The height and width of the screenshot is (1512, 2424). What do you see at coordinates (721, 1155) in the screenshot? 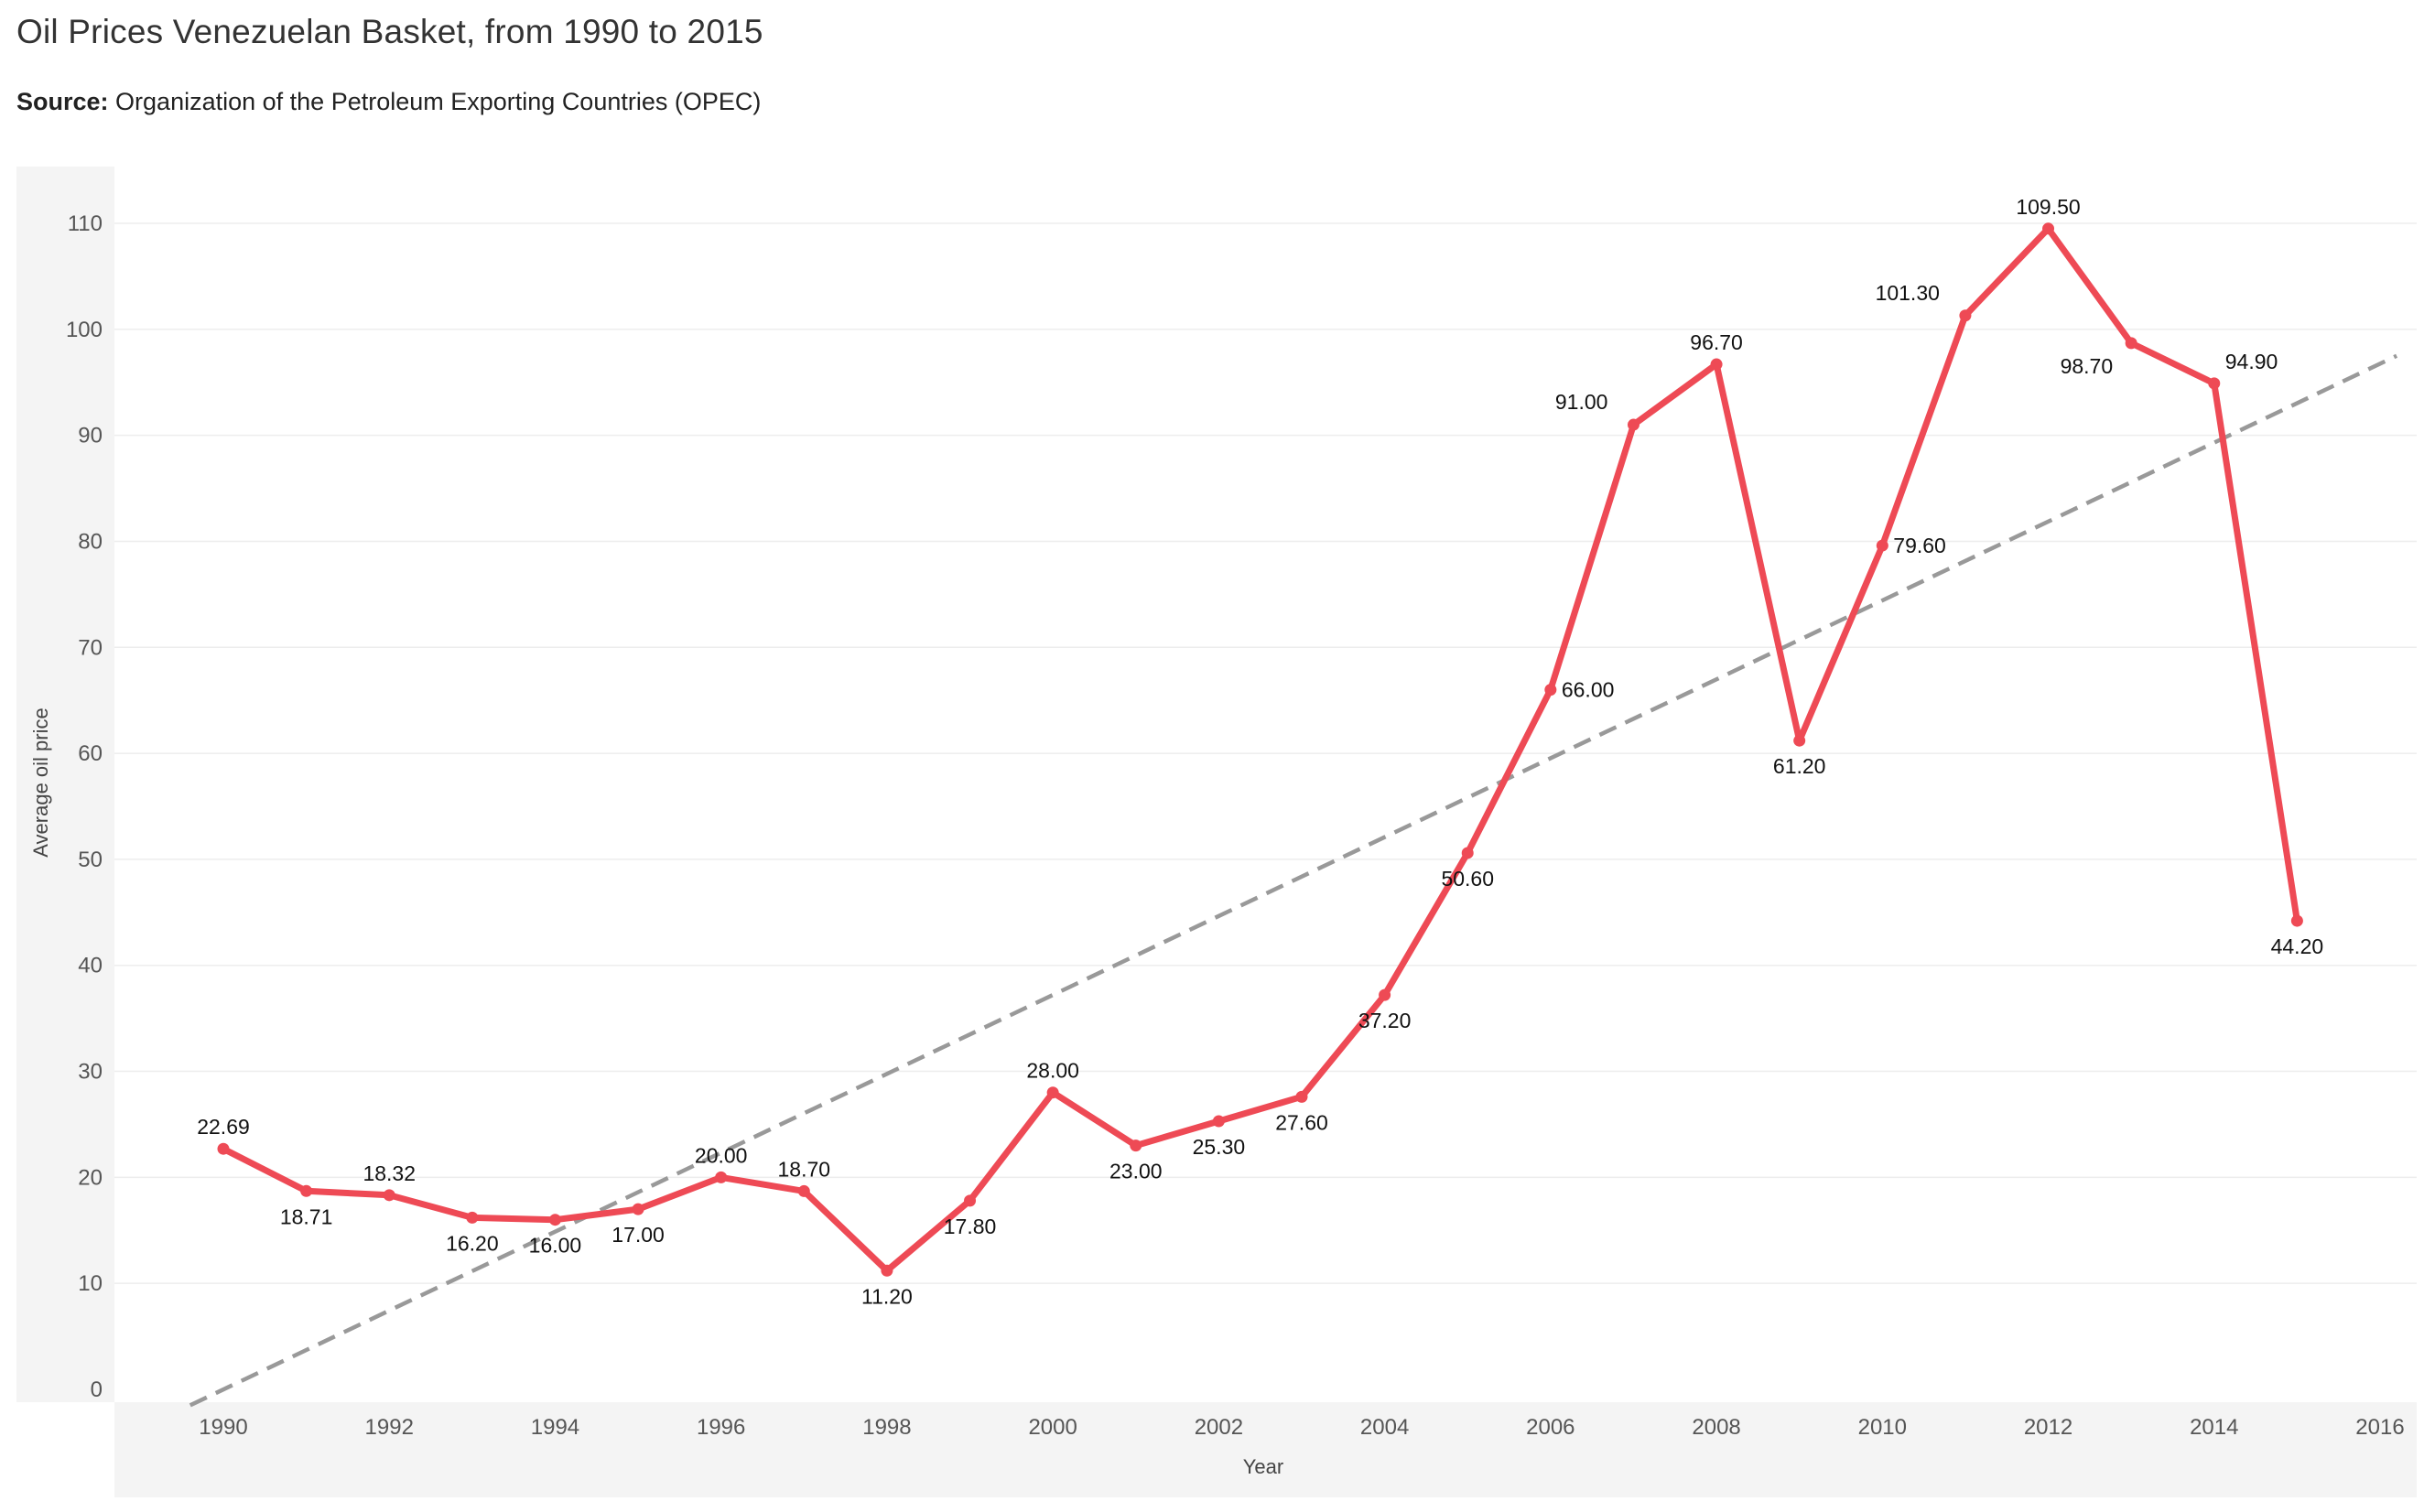
I see `data-label: 20.00` at bounding box center [721, 1155].